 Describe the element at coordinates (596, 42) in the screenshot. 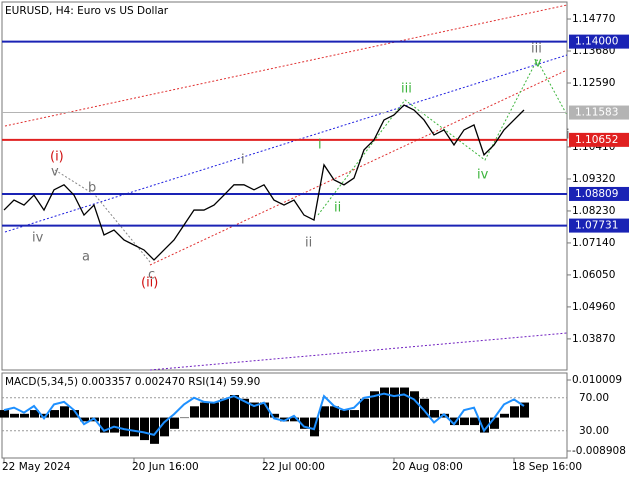

I see `level-label: 1.14000` at that location.